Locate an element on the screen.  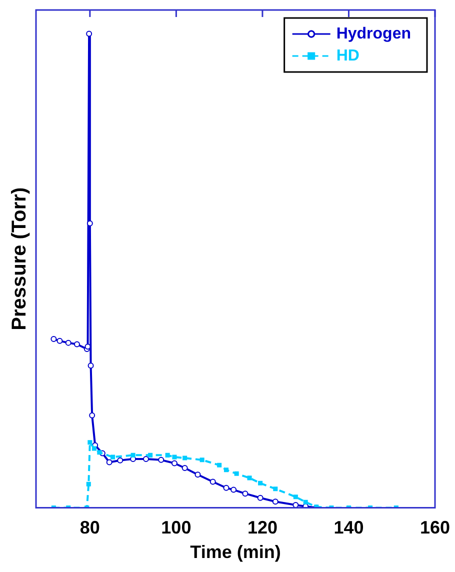
x-tick-label: 100 is located at coordinates (176, 528).